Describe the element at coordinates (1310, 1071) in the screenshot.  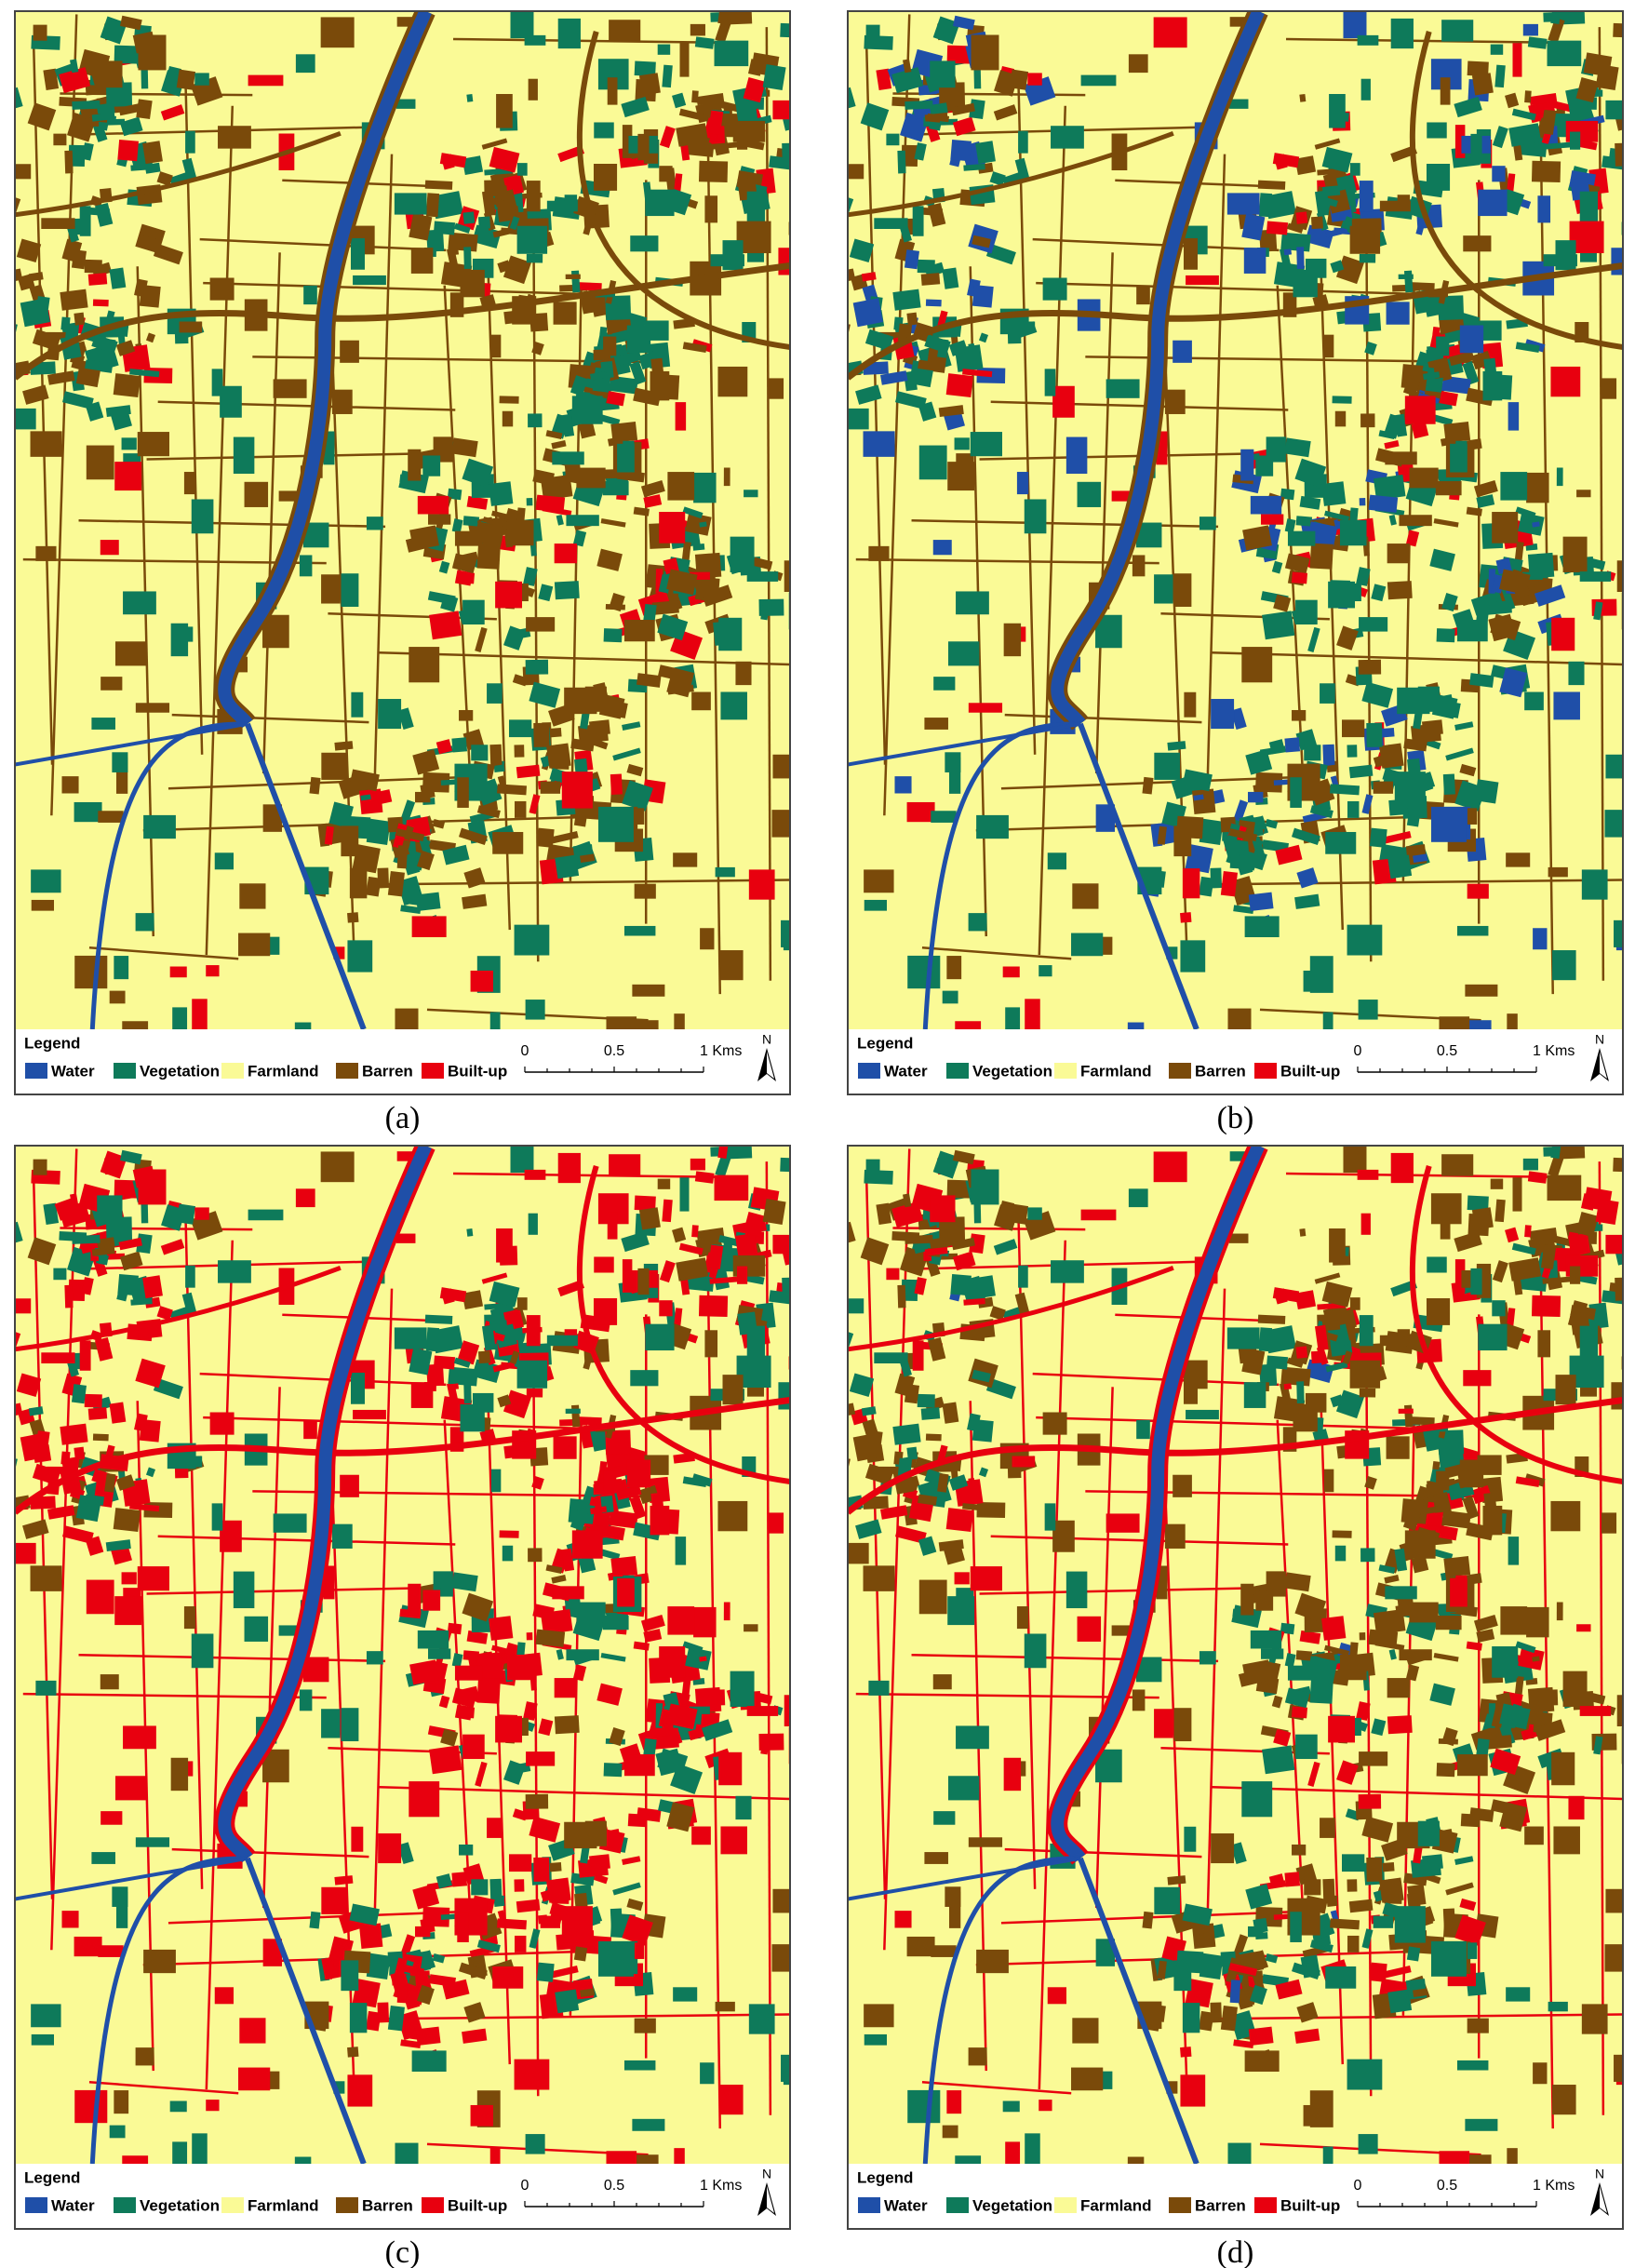
I see `legend-label: Built-up` at that location.